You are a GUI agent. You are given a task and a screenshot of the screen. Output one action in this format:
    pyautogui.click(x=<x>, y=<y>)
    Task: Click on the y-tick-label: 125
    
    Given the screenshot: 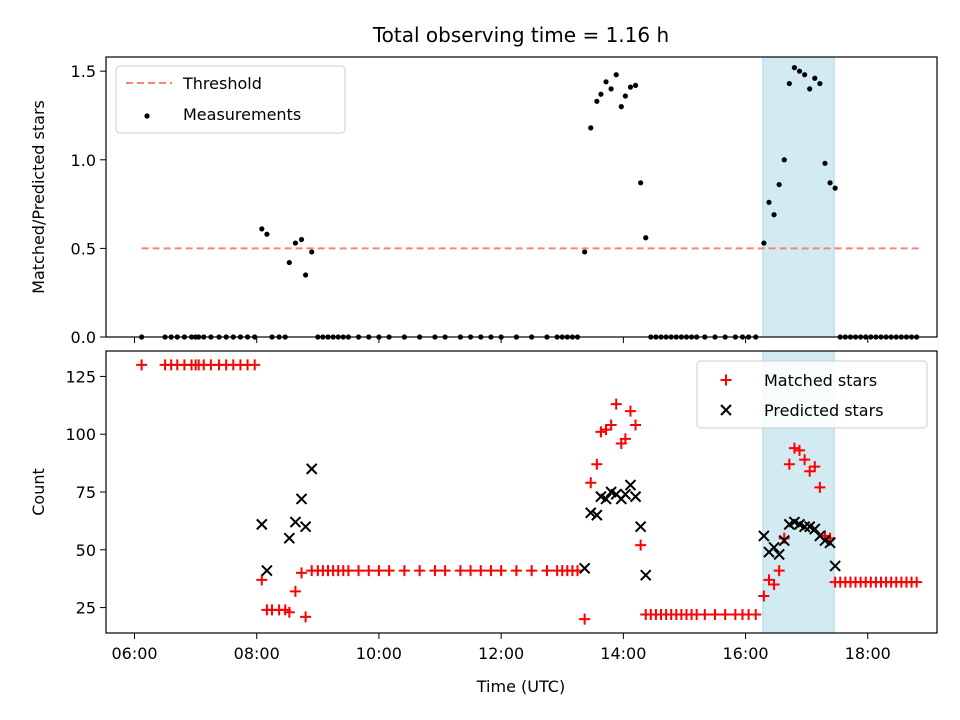 What is the action you would take?
    pyautogui.click(x=80, y=376)
    